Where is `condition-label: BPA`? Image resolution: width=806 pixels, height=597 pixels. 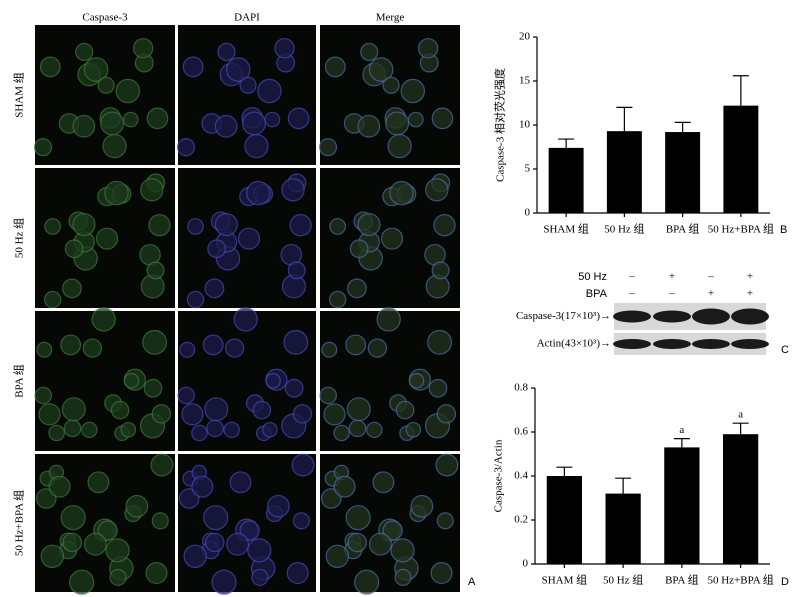 condition-label: BPA is located at coordinates (597, 294).